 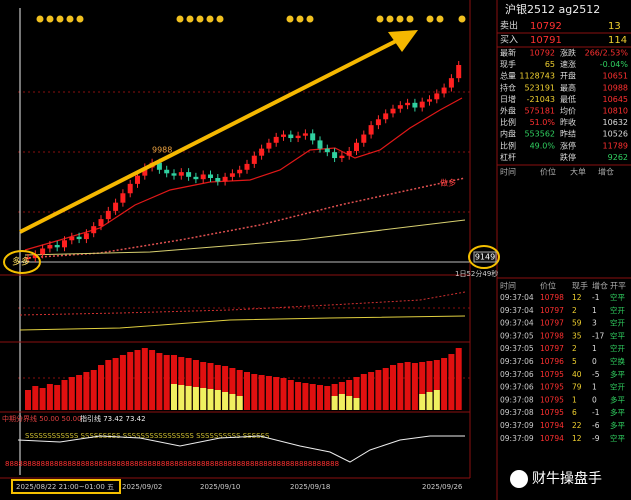 What do you see at coordinates (596, 425) in the screenshot?
I see `tick-cell: -6` at bounding box center [596, 425].